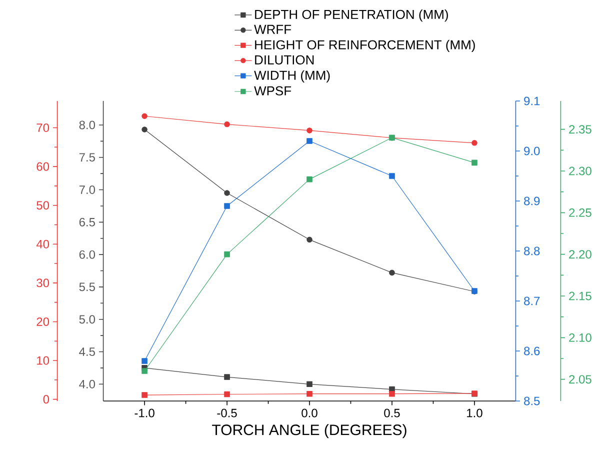 This screenshot has height=450, width=608. What do you see at coordinates (87, 125) in the screenshot?
I see `y-tick-label: 8.0` at bounding box center [87, 125].